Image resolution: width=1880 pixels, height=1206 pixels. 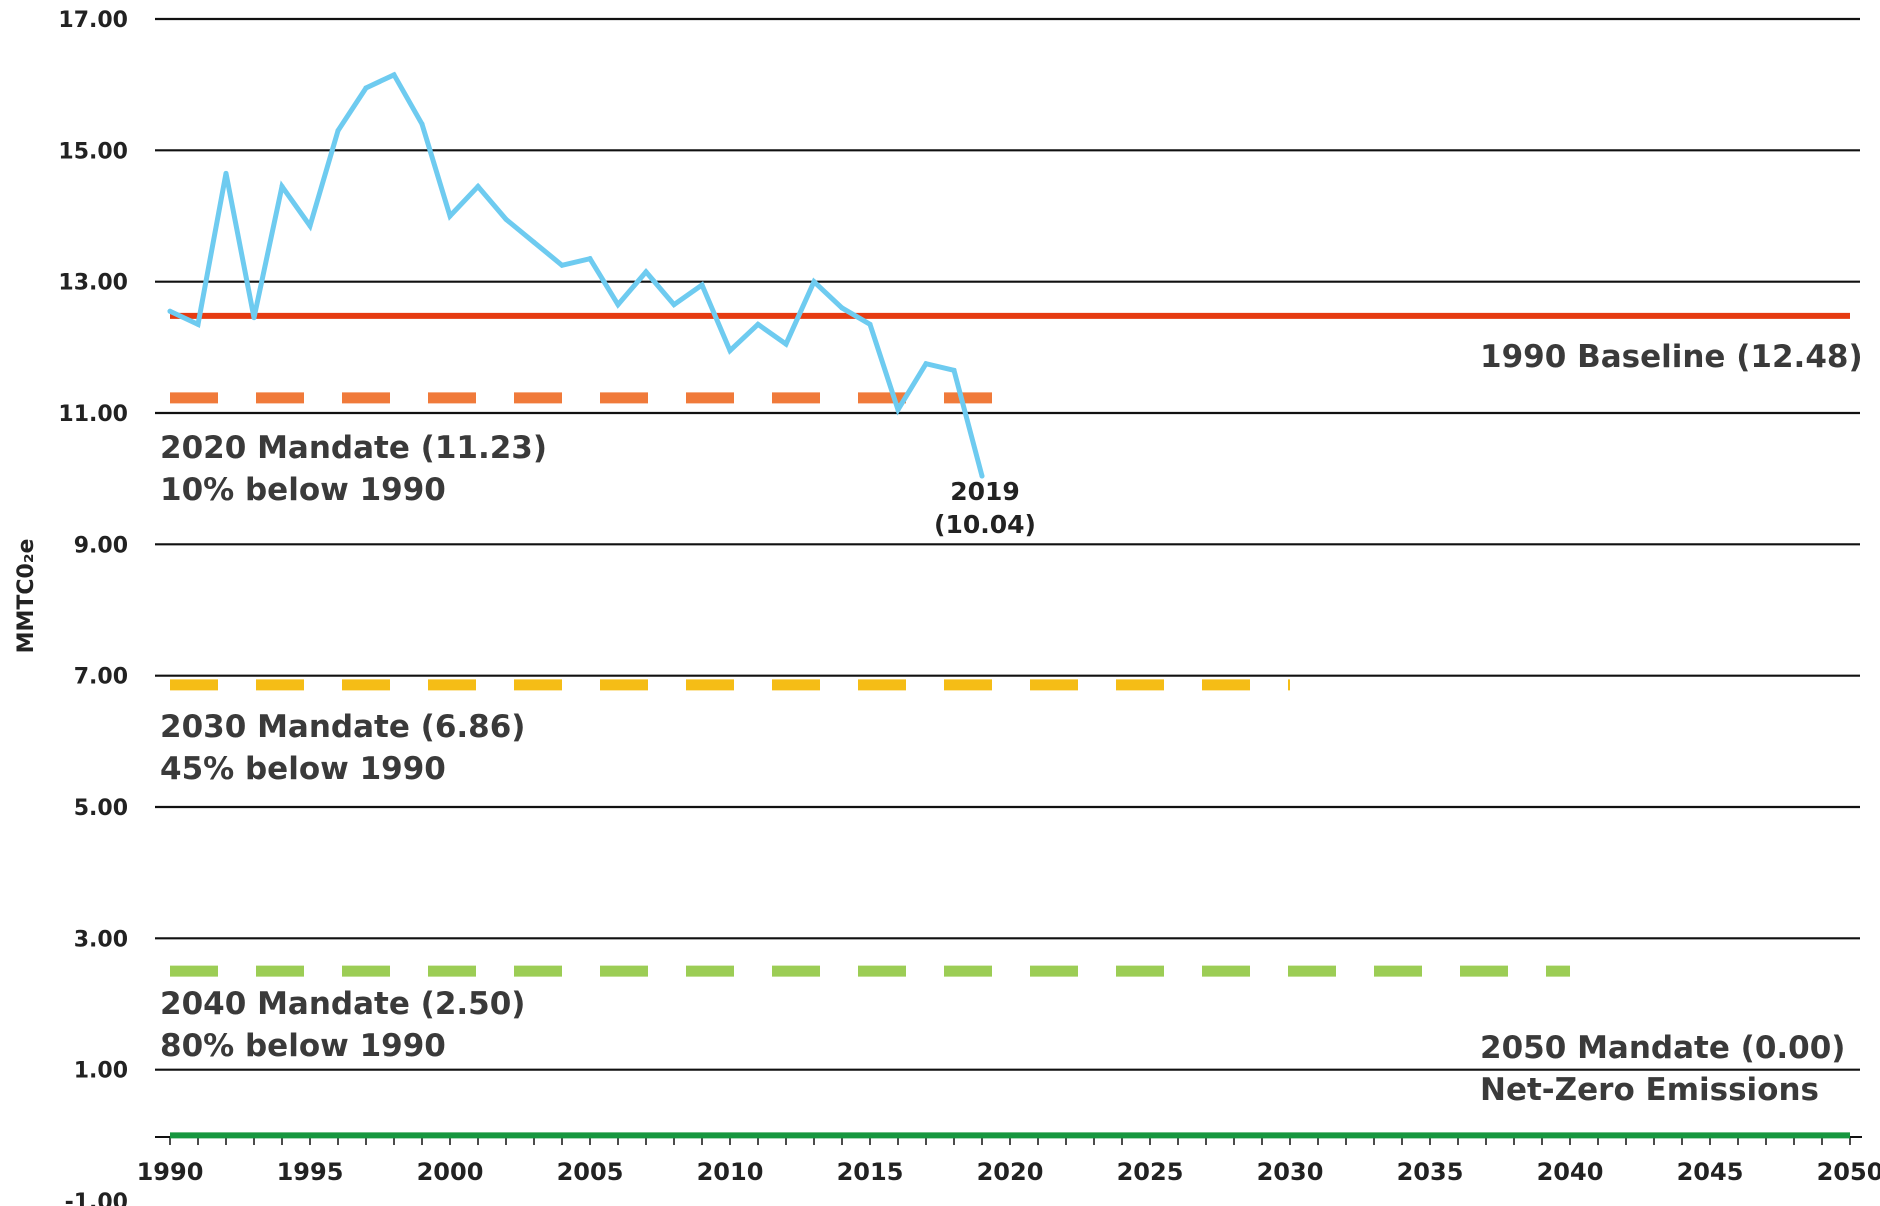 I want to click on x-tick-label: 2015, so click(x=870, y=1172).